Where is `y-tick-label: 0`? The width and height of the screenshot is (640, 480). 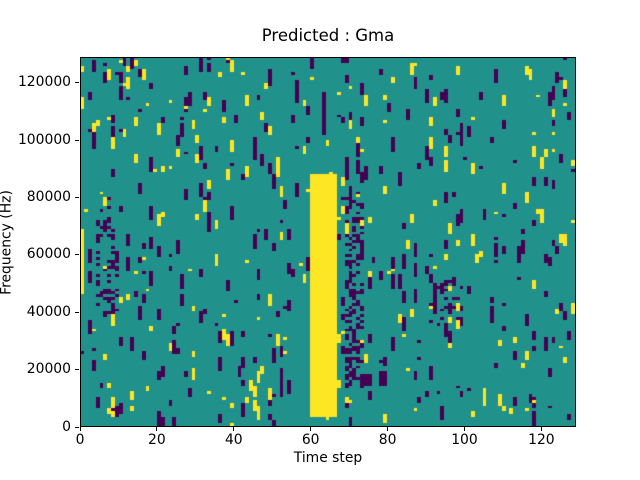
y-tick-label: 0 is located at coordinates (66, 426).